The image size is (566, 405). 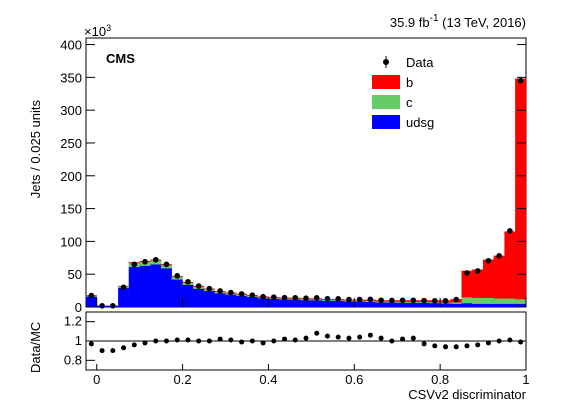 I want to click on ratio-y-tick-label: 0.8, so click(x=73, y=359).